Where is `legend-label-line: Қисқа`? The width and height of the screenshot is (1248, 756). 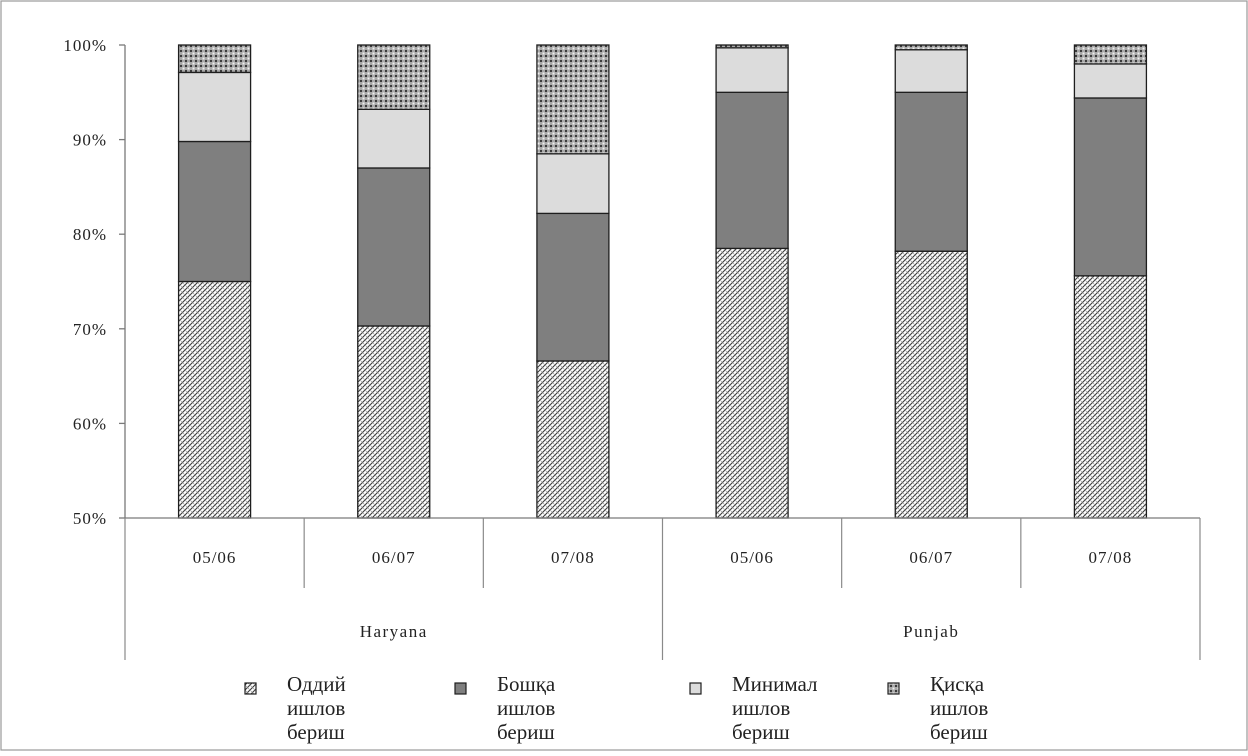 legend-label-line: Қисқа is located at coordinates (957, 684).